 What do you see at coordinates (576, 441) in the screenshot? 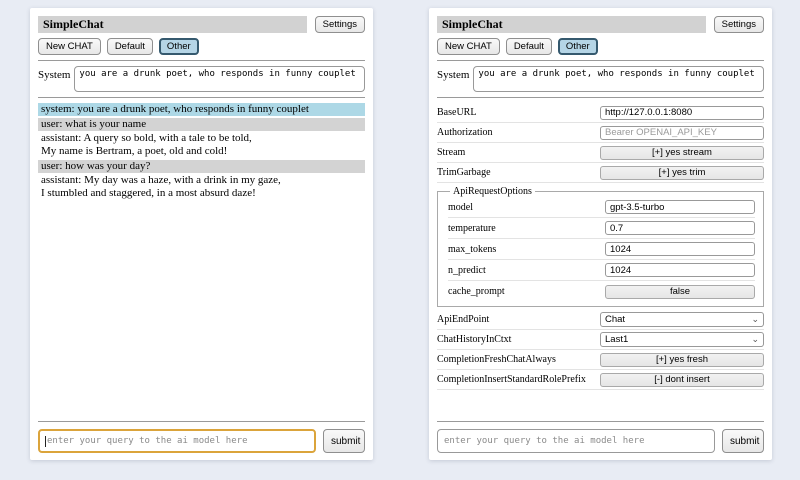
I see `query-input` at bounding box center [576, 441].